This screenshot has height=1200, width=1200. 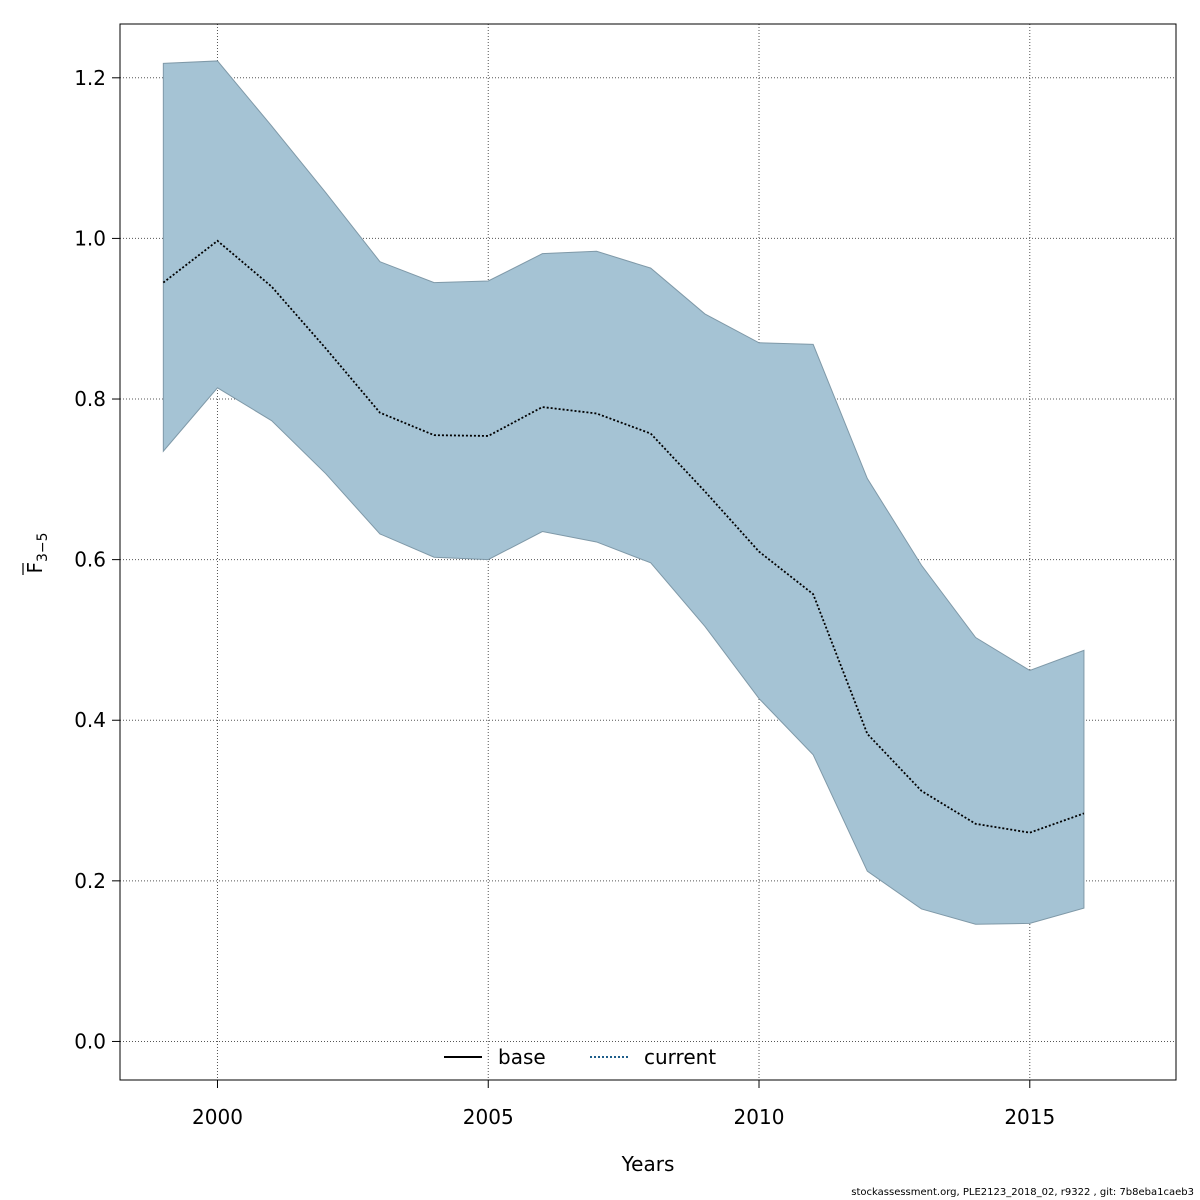 What do you see at coordinates (90, 78) in the screenshot?
I see `y-tick-label: 1.2` at bounding box center [90, 78].